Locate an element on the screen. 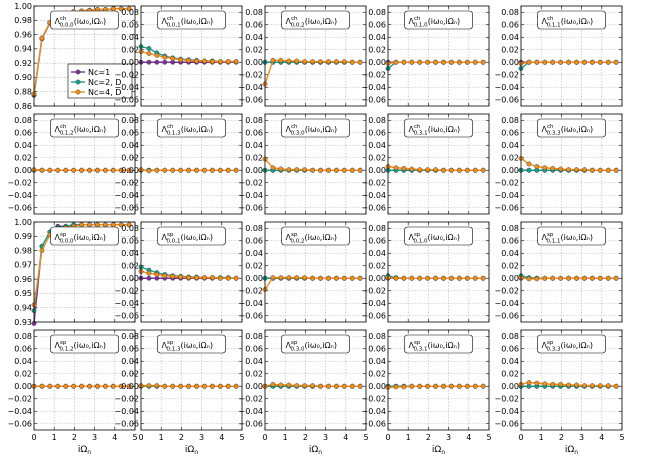  panel-label-box: Λsp 0,0,0(iω₀,iΩₙ) is located at coordinates (84, 236).